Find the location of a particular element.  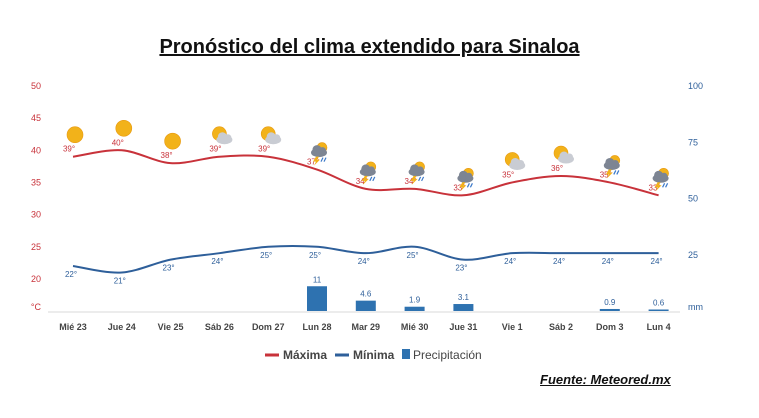

x-tick-label: Dom 3 is located at coordinates (610, 327).